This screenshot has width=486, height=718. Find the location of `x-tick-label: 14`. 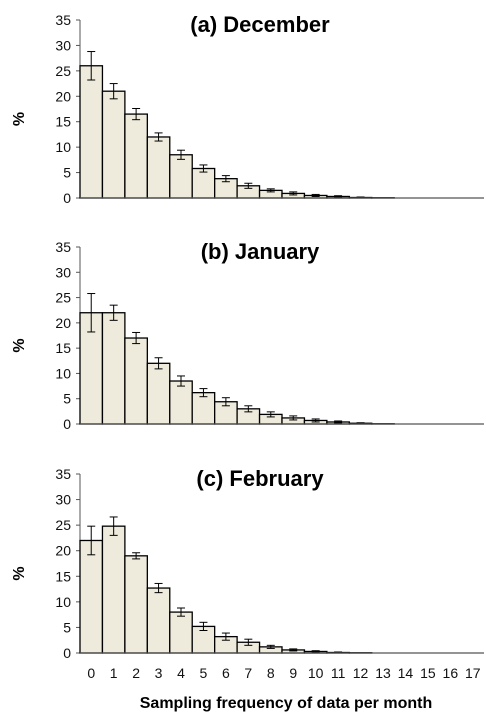

x-tick-label: 14 is located at coordinates (406, 673).